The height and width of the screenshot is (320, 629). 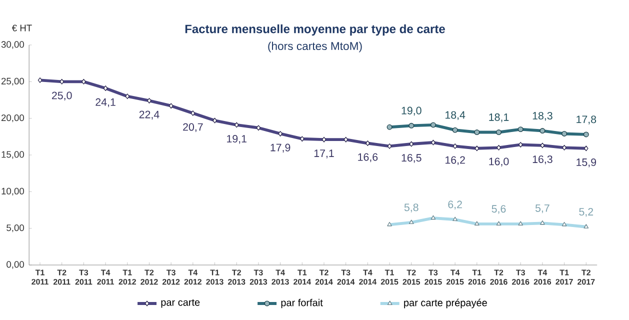 I want to click on chart-title: Facture mensuelle moyenne par type de carte, so click(x=315, y=30).